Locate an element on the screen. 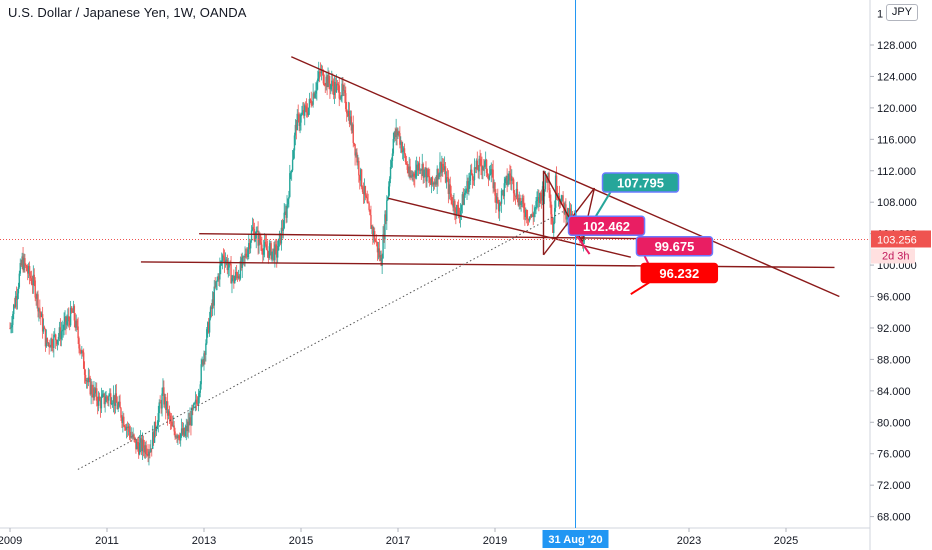 The image size is (932, 550). wedge-lower-line is located at coordinates (509, 227).